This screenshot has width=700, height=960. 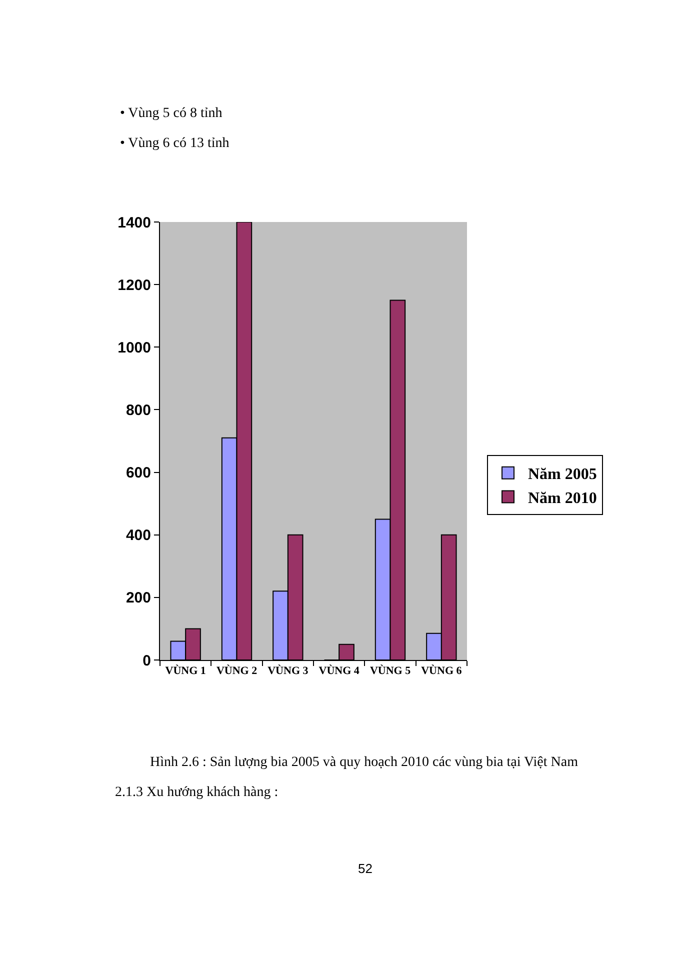 I want to click on y-tick-label: 600, so click(x=138, y=473).